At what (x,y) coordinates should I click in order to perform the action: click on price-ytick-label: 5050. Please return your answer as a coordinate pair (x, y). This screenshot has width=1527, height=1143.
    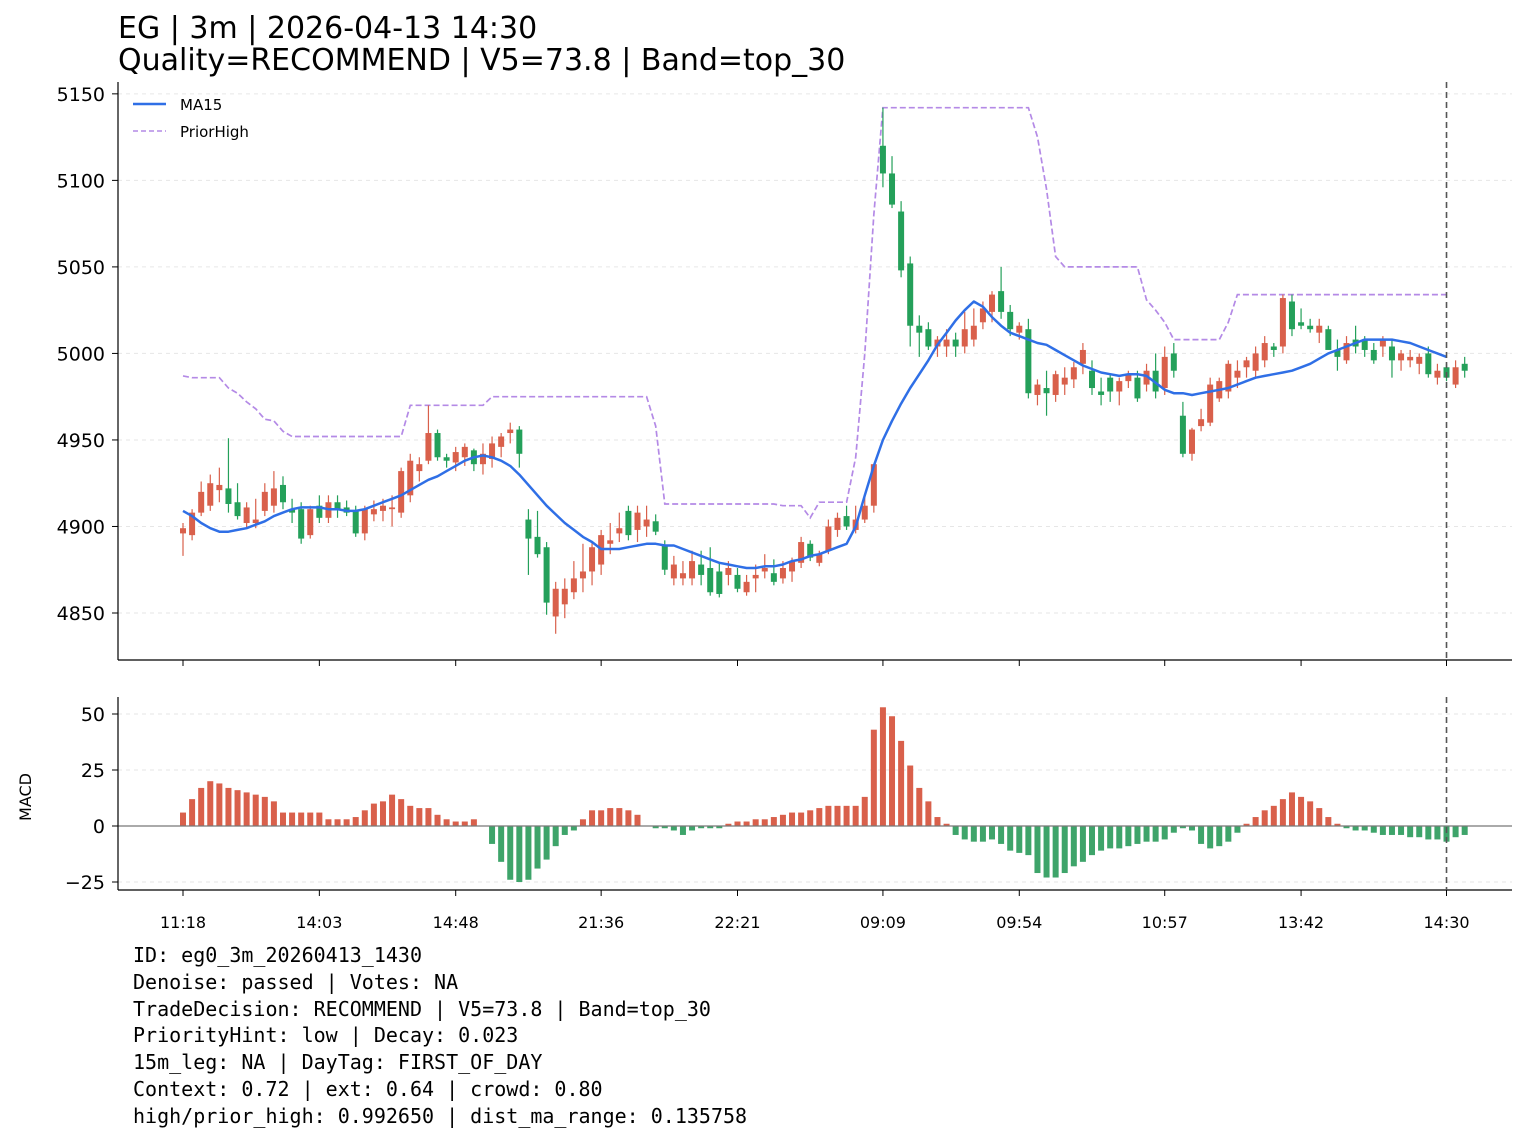
    Looking at the image, I should click on (81, 268).